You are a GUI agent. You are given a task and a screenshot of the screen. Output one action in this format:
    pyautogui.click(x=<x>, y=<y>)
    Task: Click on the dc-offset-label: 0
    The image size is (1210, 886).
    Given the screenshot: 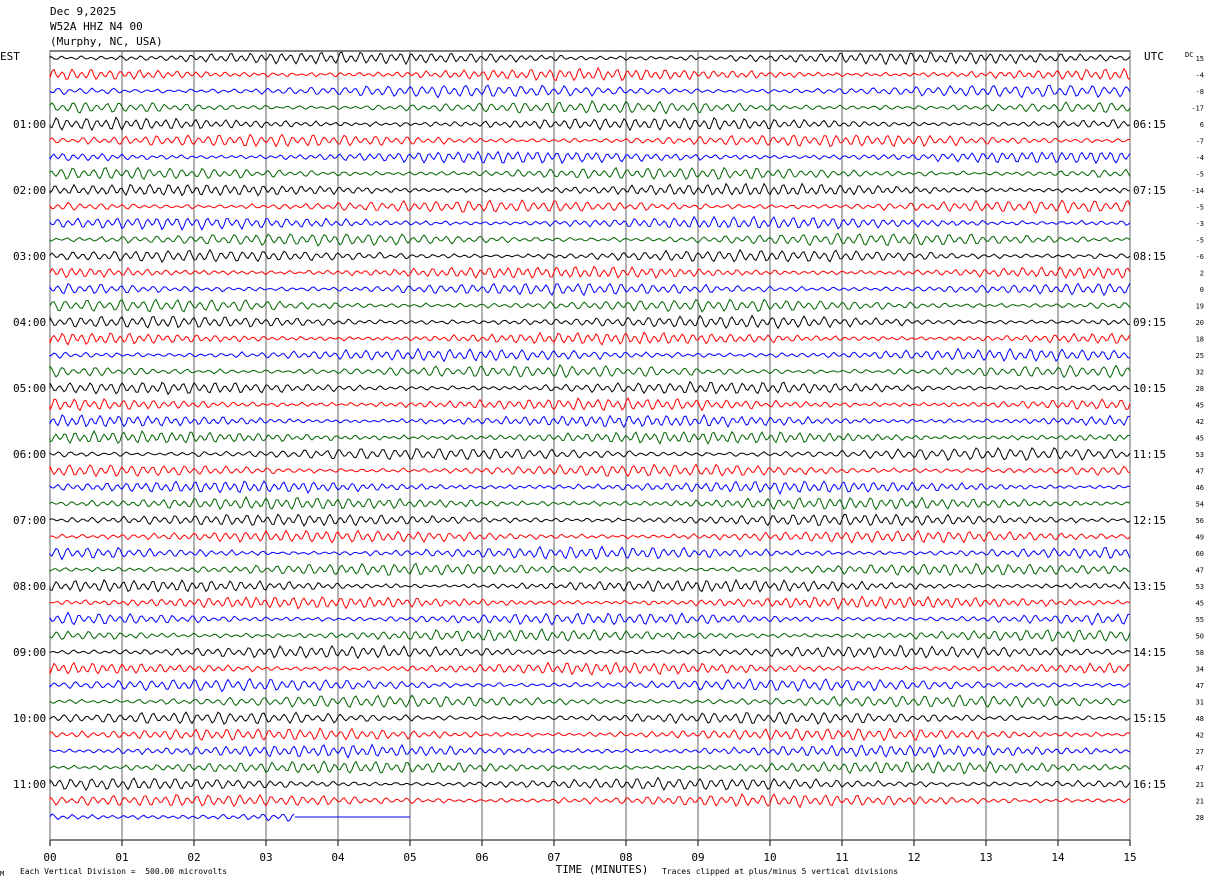 What is the action you would take?
    pyautogui.click(x=1202, y=290)
    